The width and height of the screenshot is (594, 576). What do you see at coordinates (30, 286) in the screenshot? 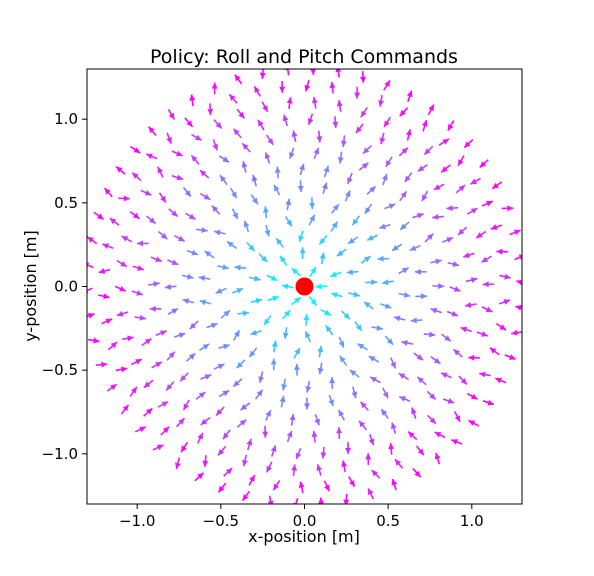
I see `y-axis-label: y-position [m]` at bounding box center [30, 286].